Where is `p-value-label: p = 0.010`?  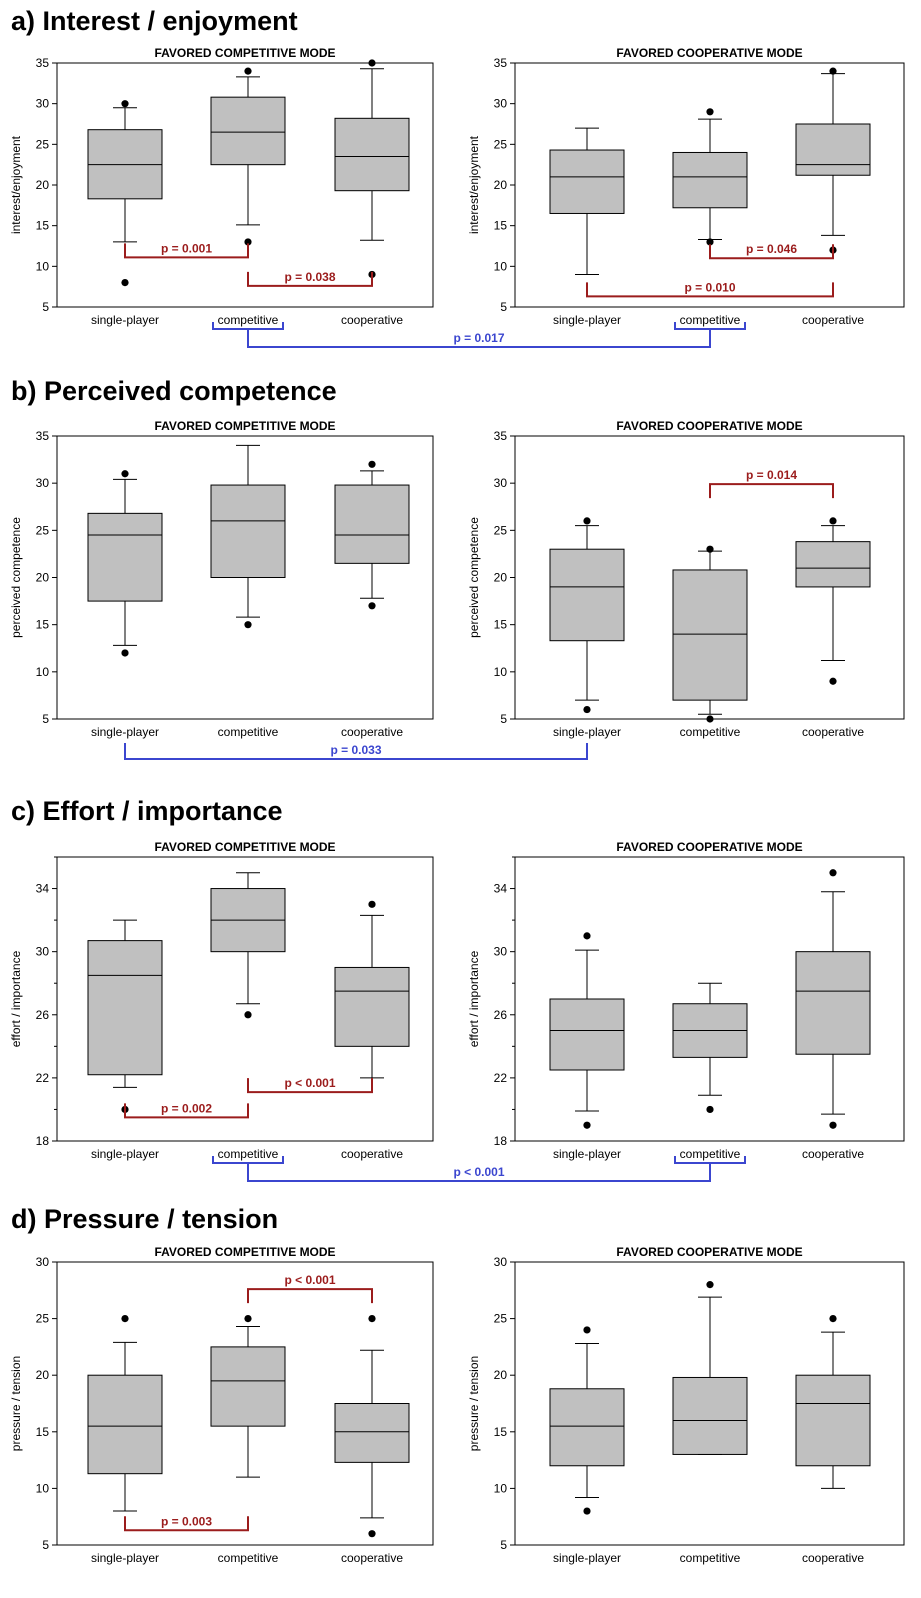
p-value-label: p = 0.010 is located at coordinates (709, 287).